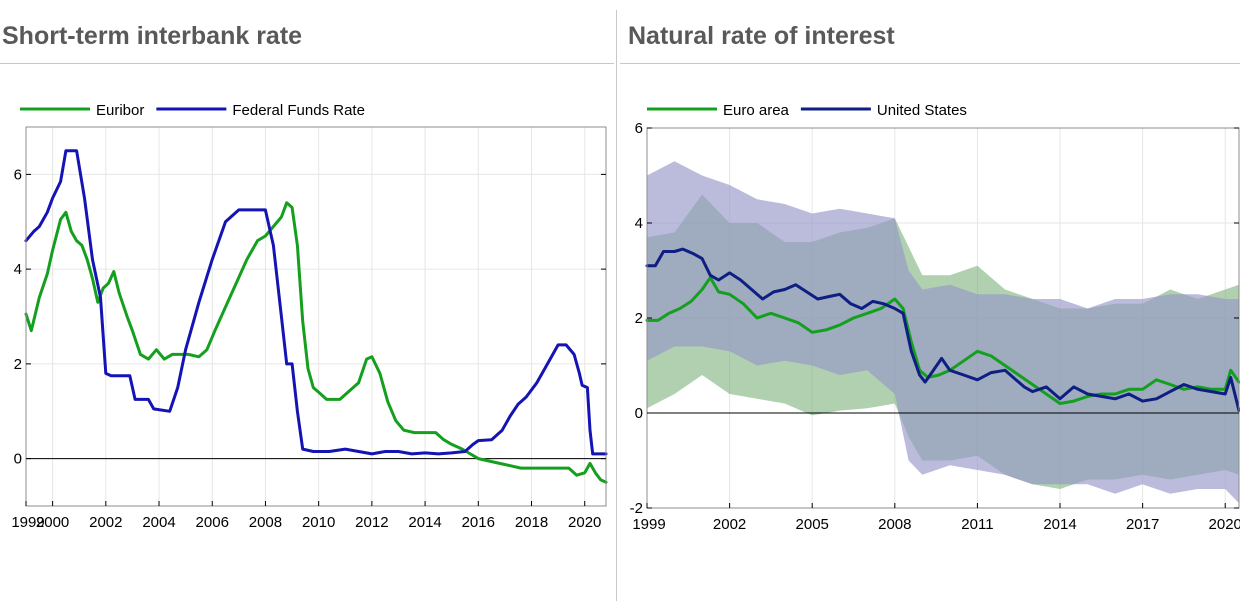 This screenshot has height=601, width=1240. Describe the element at coordinates (930, 63) in the screenshot. I see `right-title-divider` at that location.